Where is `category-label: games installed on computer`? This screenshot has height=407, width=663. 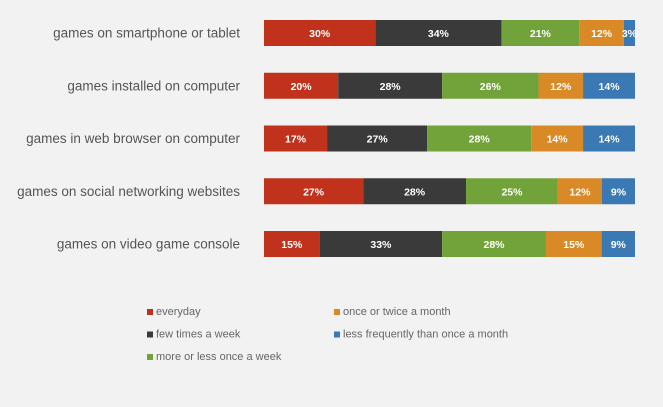 category-label: games installed on computer is located at coordinates (153, 85).